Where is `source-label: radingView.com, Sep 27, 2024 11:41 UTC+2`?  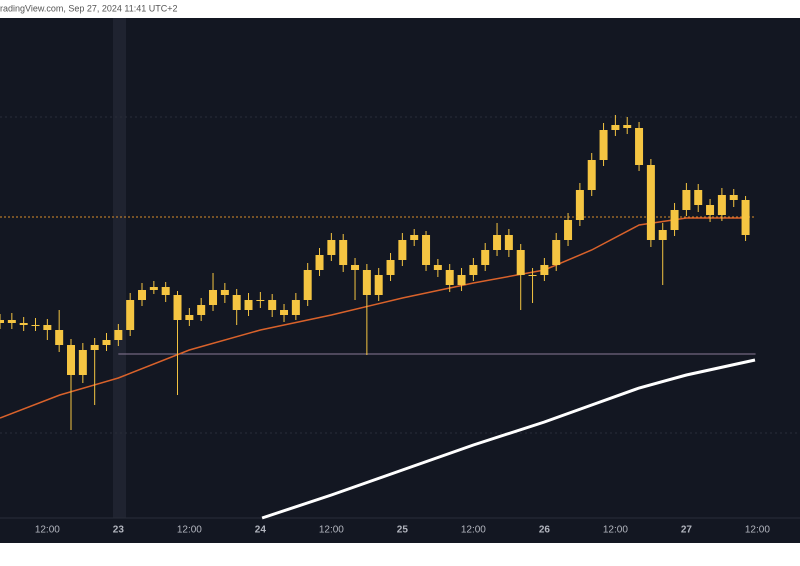 source-label: radingView.com, Sep 27, 2024 11:41 UTC+2 is located at coordinates (89, 8).